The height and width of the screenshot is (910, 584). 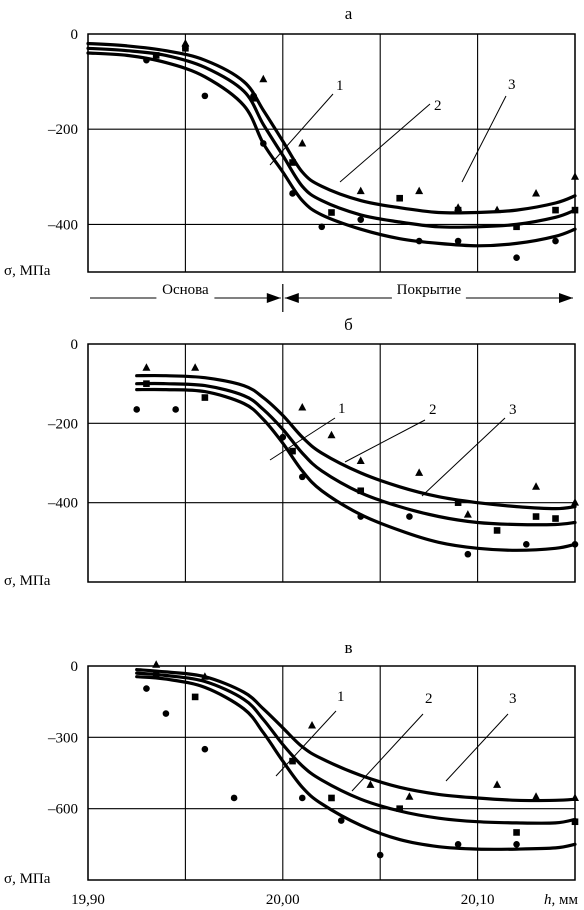 I want to click on region-label: Покрытие, so click(x=429, y=290).